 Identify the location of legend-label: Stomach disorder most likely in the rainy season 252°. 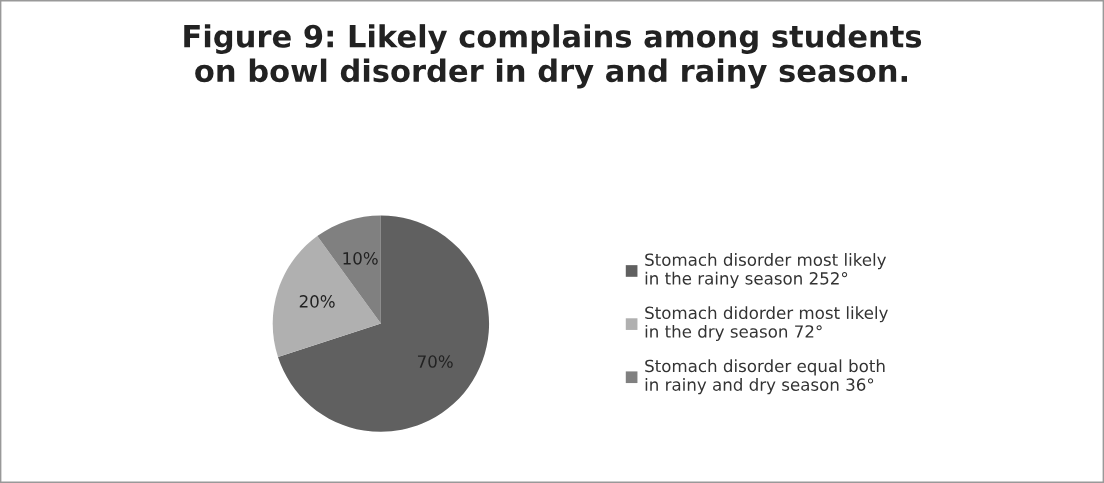
(766, 270).